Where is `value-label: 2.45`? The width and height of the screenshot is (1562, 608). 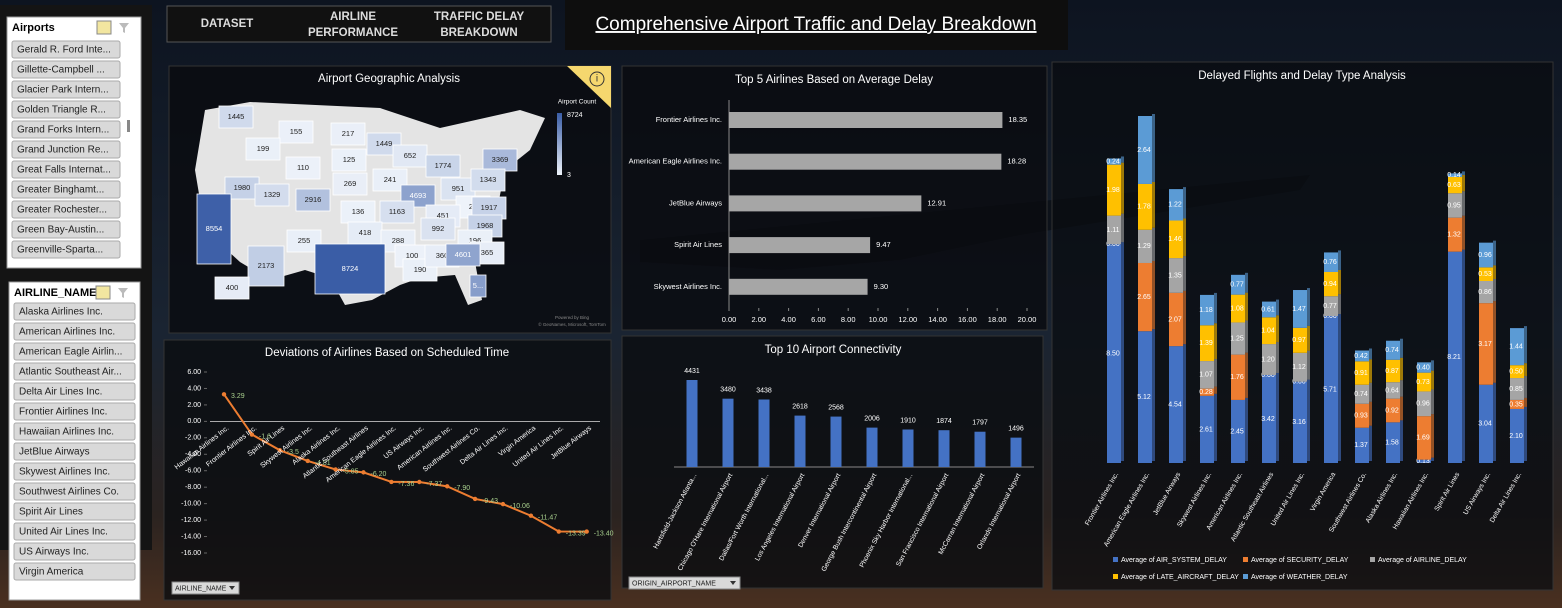
value-label: 2.45 is located at coordinates (1237, 431).